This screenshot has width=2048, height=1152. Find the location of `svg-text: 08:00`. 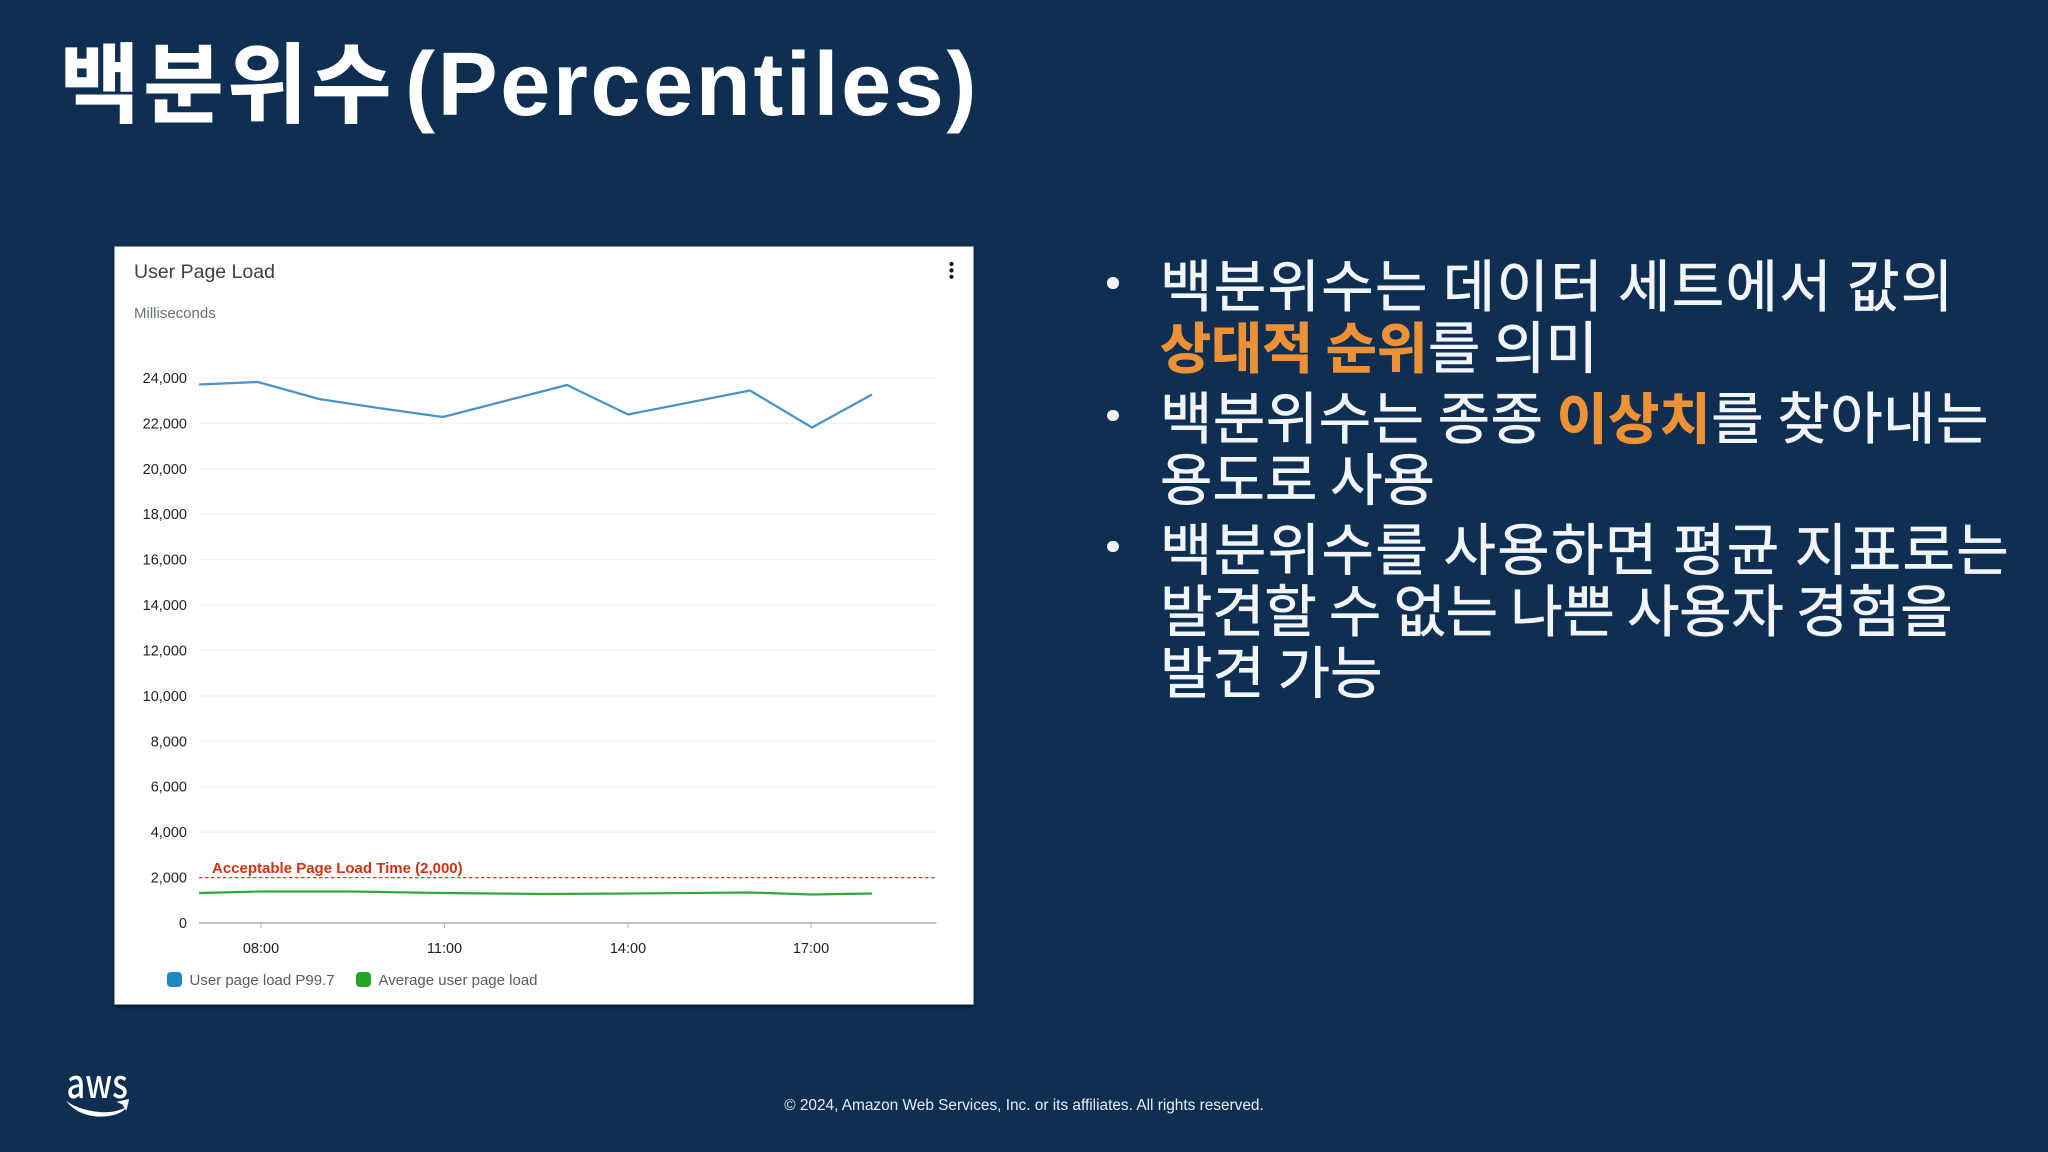

svg-text: 08:00 is located at coordinates (261, 949).